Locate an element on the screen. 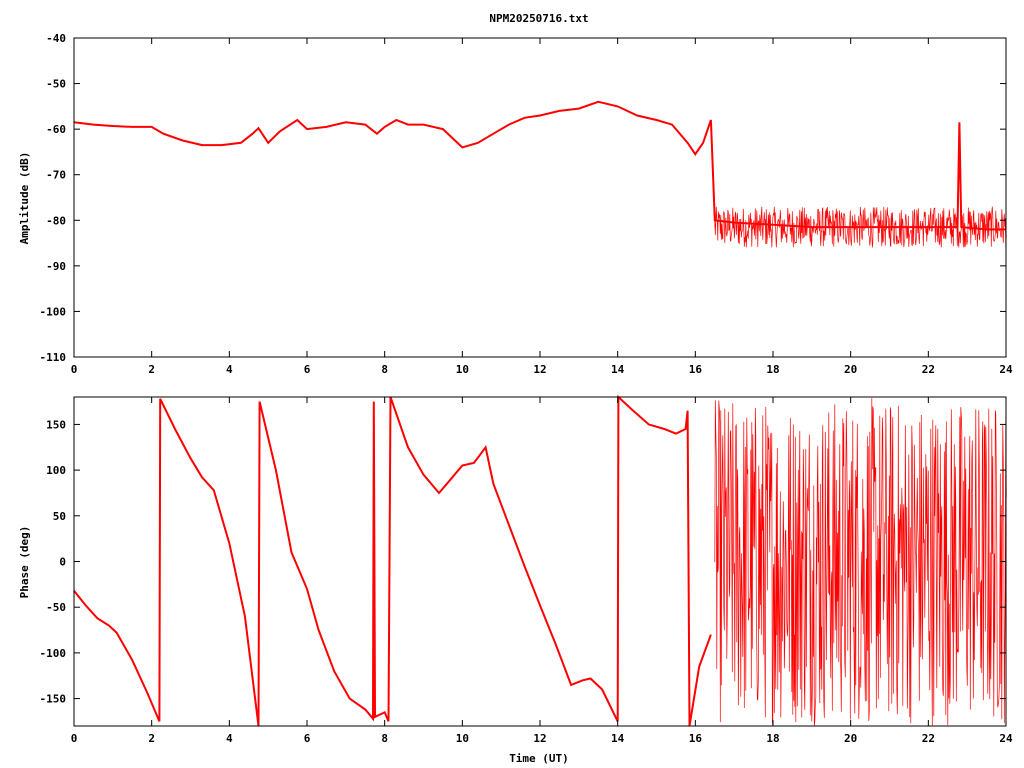  x-tick-label-0-4: 8 is located at coordinates (384, 369).